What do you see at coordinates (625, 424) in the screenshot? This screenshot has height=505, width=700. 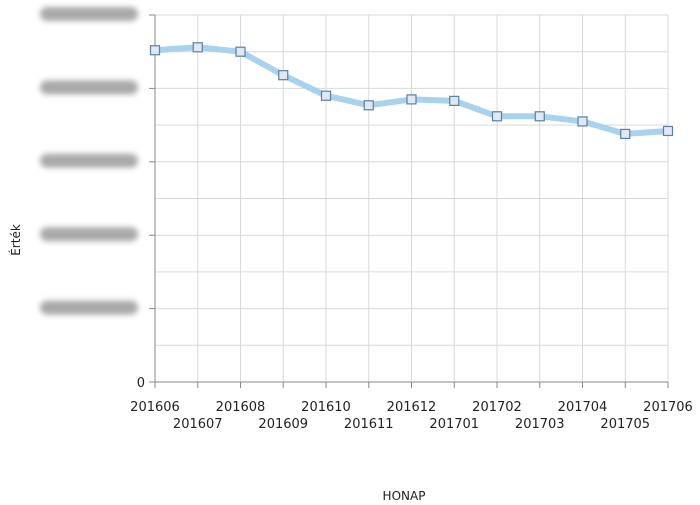 I see `x-tick-label: 201705` at bounding box center [625, 424].